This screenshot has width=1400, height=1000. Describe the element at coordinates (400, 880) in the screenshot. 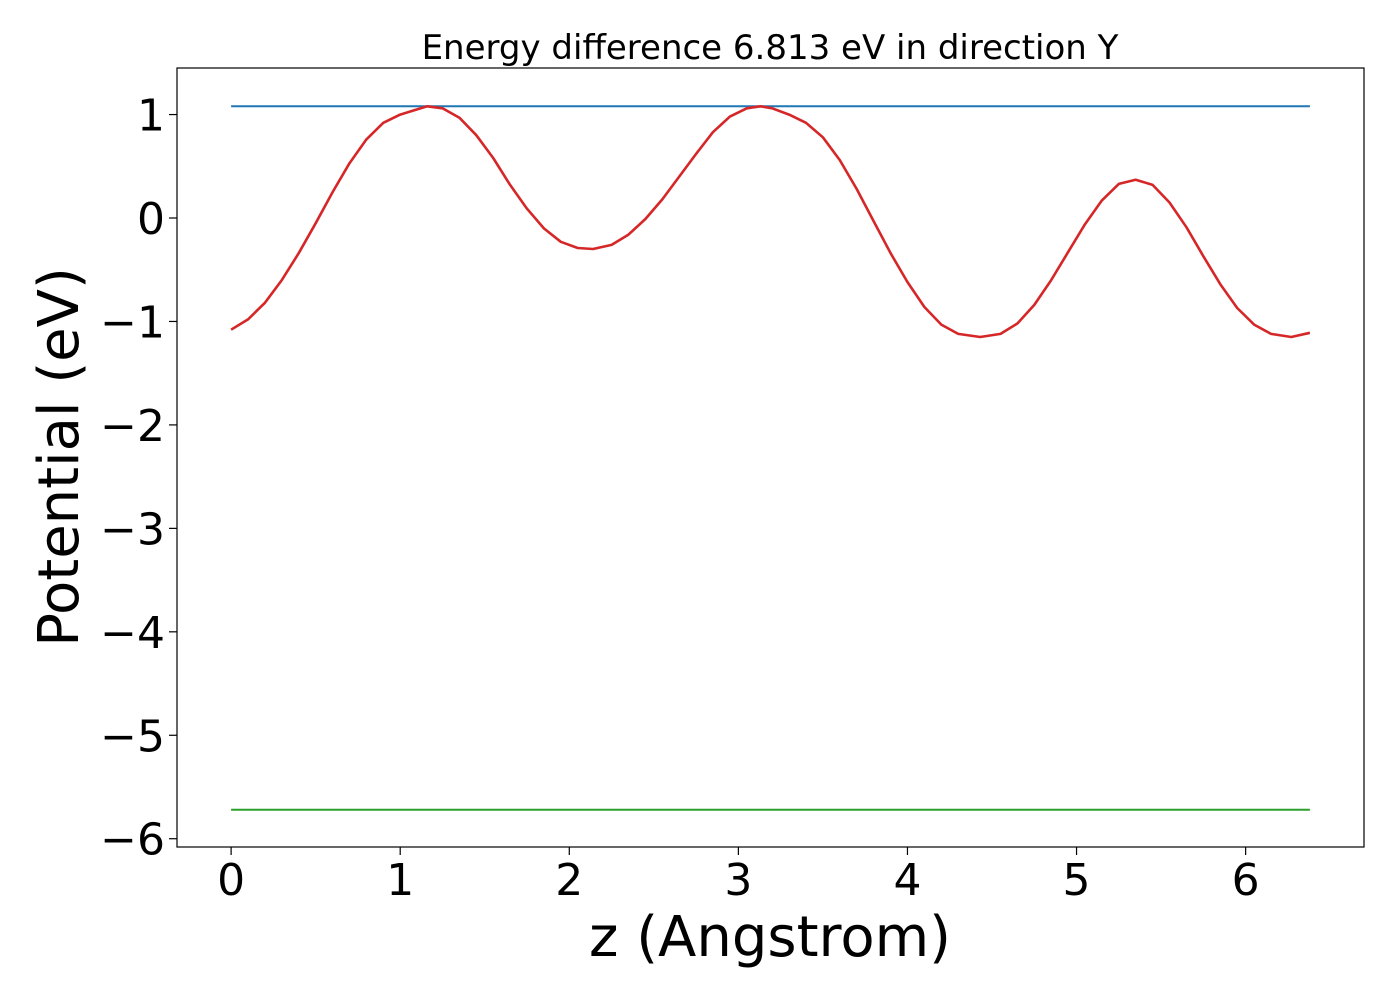

I see `x-tick-label: 1` at that location.